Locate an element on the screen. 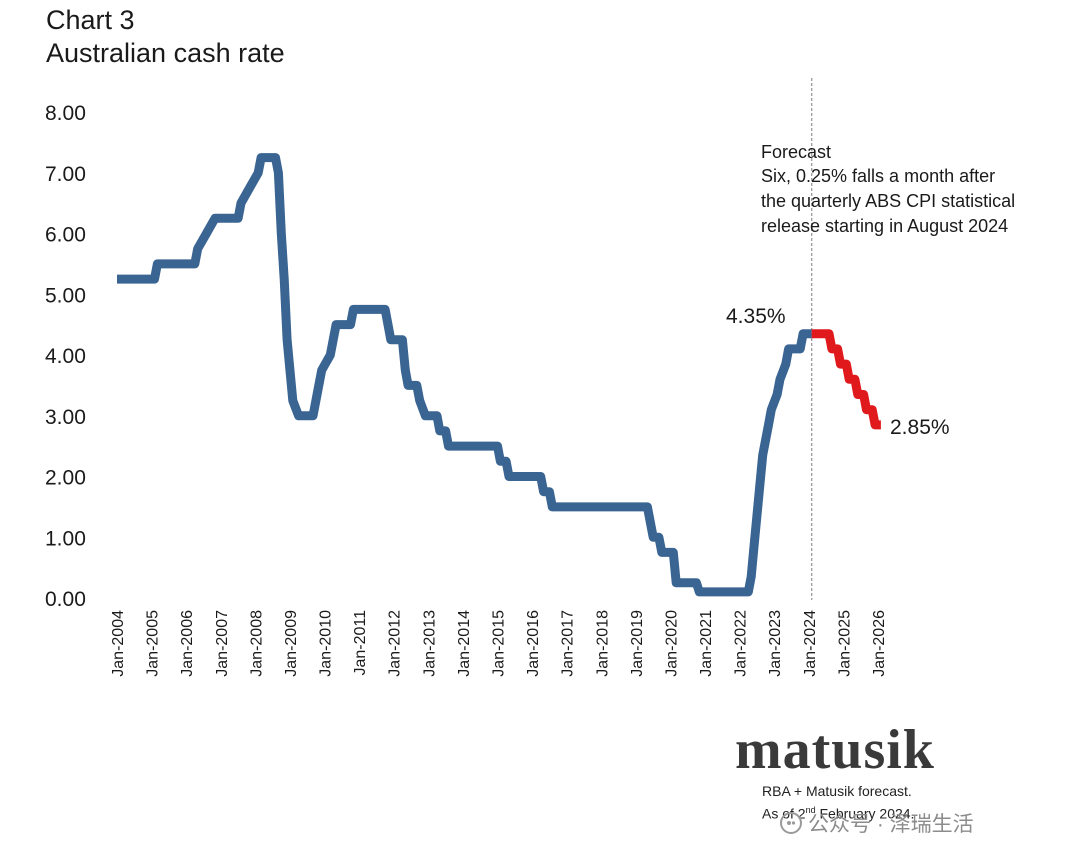 The width and height of the screenshot is (1080, 863). y-tick-label: 0.00 is located at coordinates (65, 599).